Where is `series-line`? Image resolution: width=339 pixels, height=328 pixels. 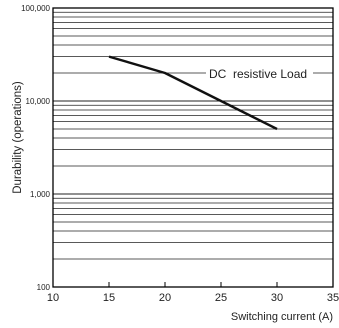 series-line is located at coordinates (193, 93).